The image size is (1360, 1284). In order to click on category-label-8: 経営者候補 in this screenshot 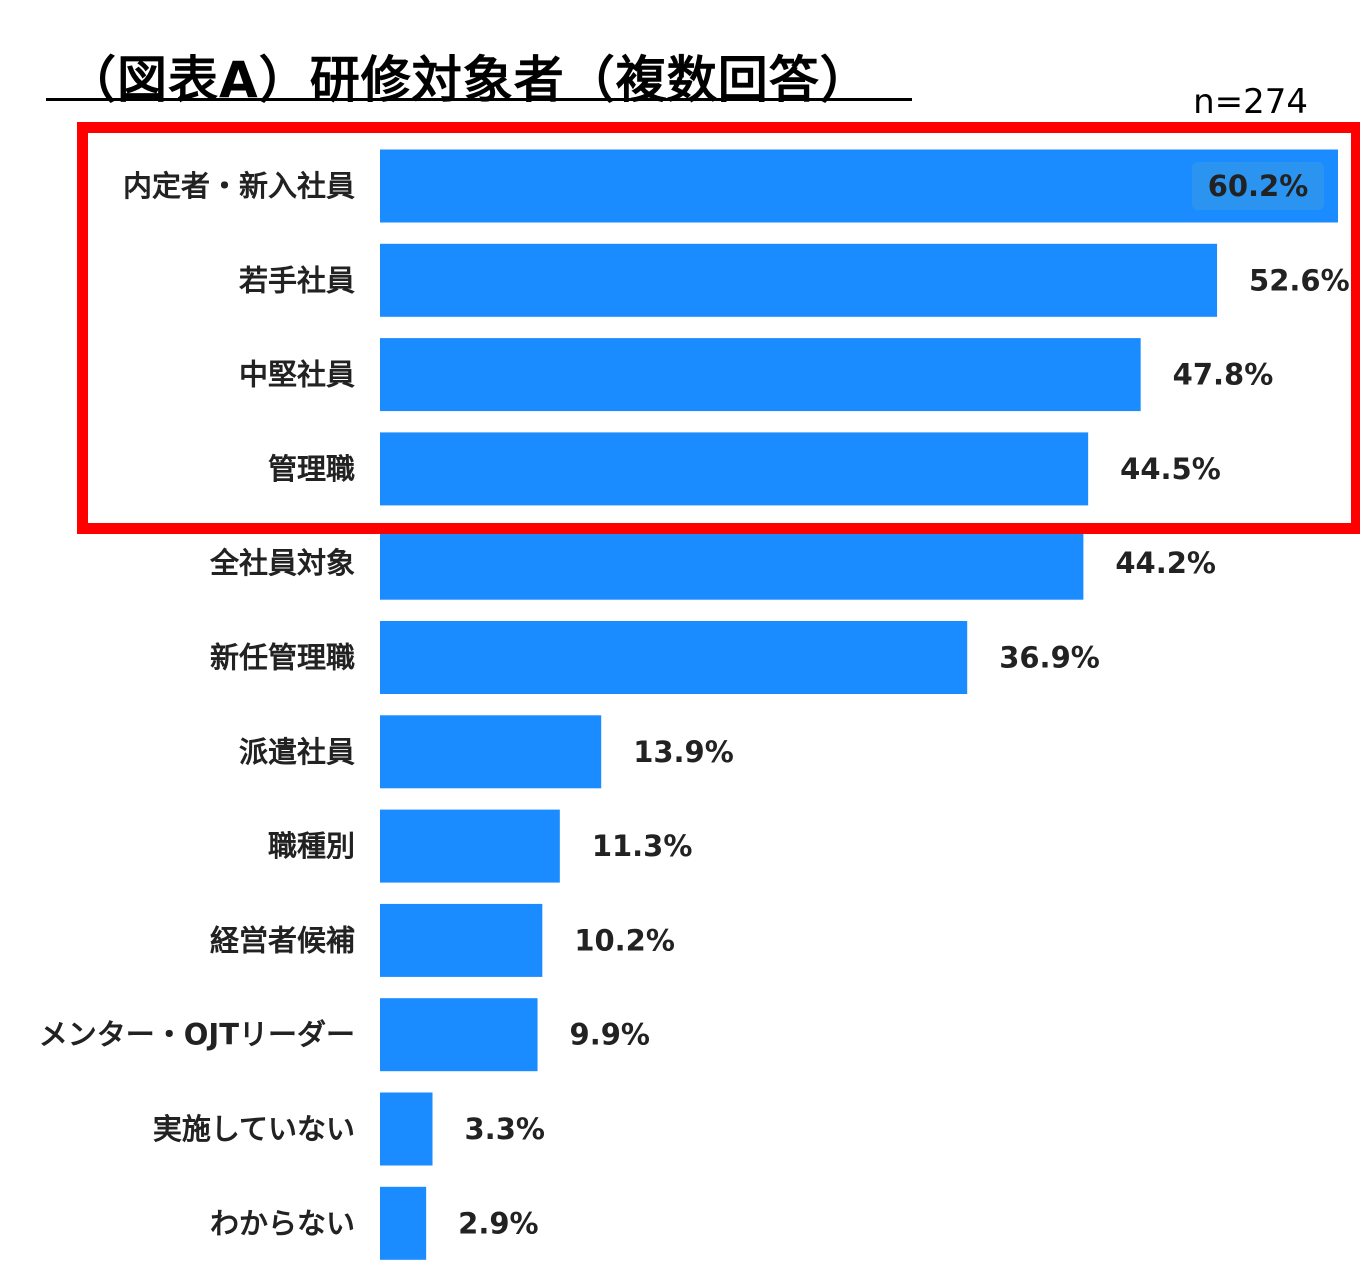, I will do `click(282, 940)`.